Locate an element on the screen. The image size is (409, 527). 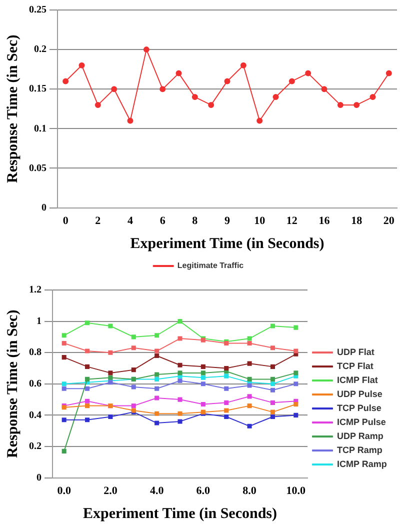
y-tick-label: 1.2 is located at coordinates (35, 290).